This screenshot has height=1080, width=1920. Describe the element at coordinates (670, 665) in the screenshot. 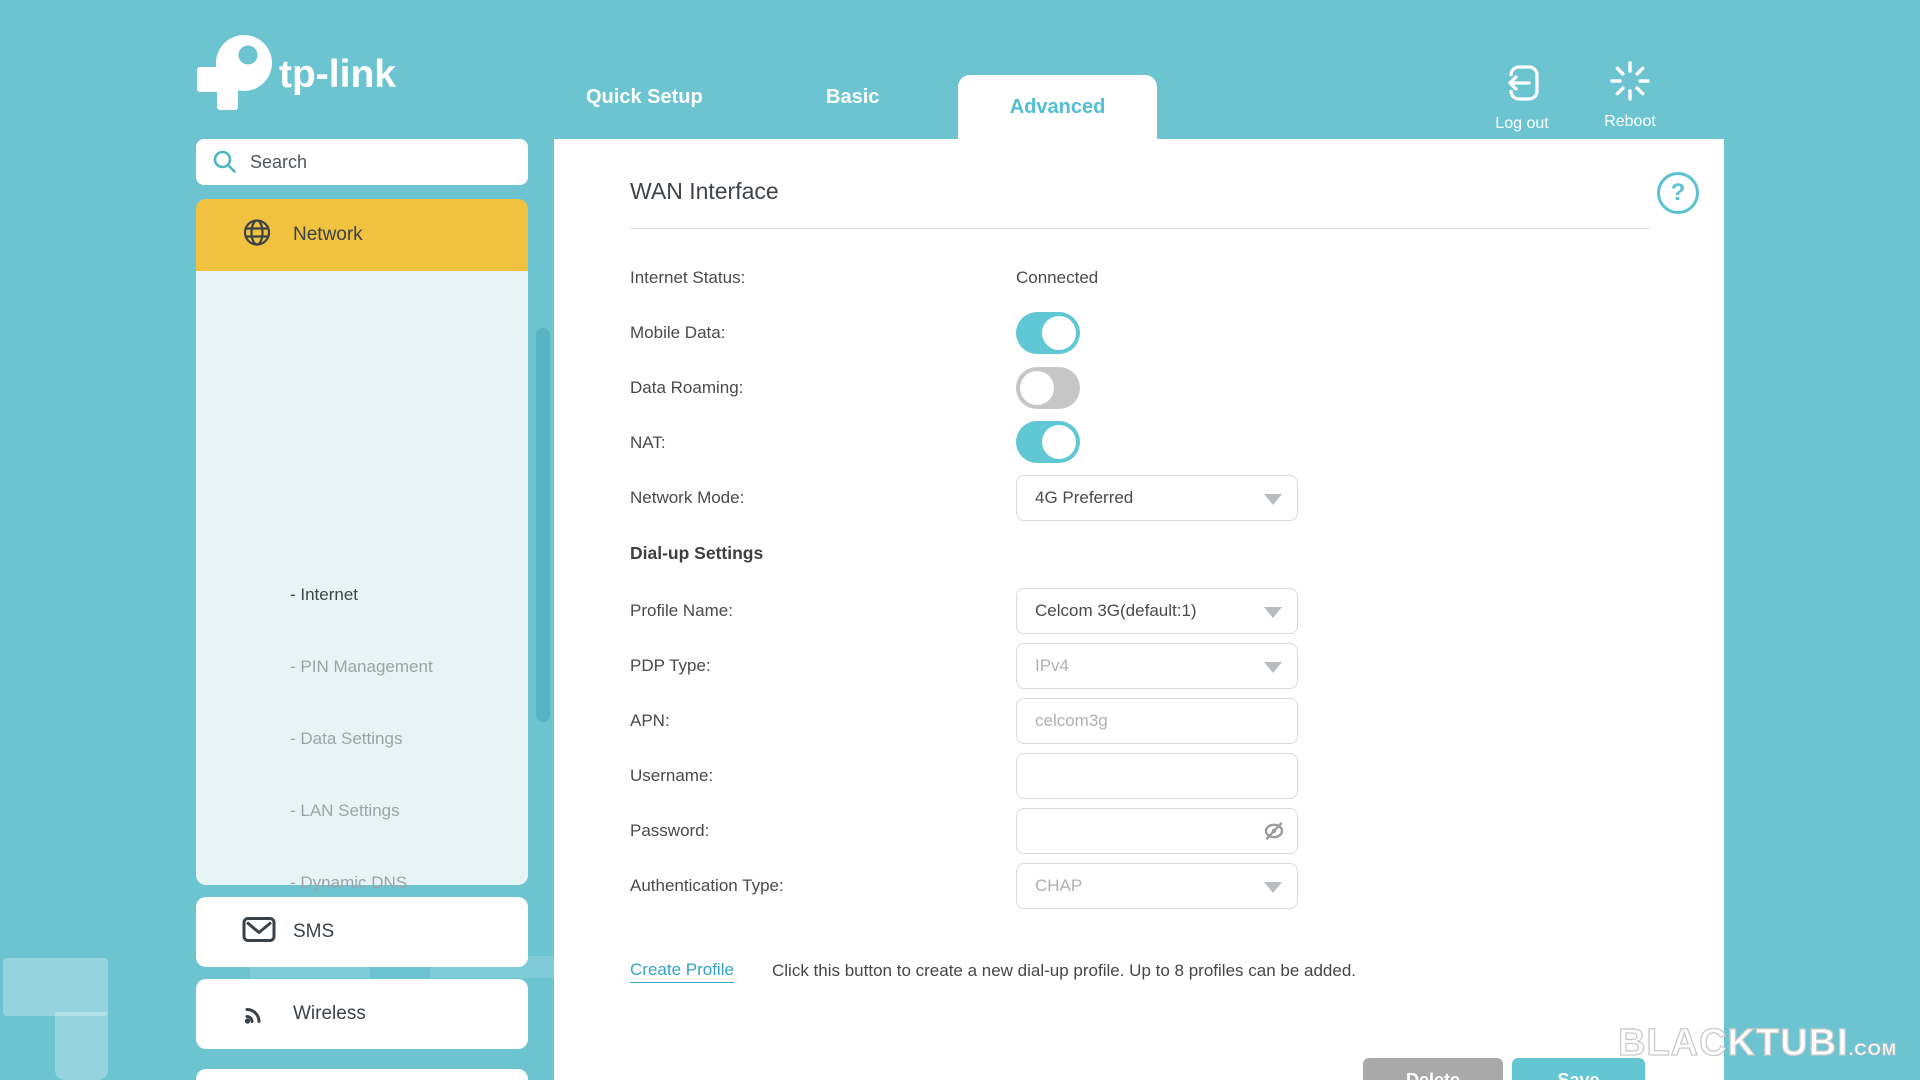

I see `pdp-type-label: PDP Type:` at that location.